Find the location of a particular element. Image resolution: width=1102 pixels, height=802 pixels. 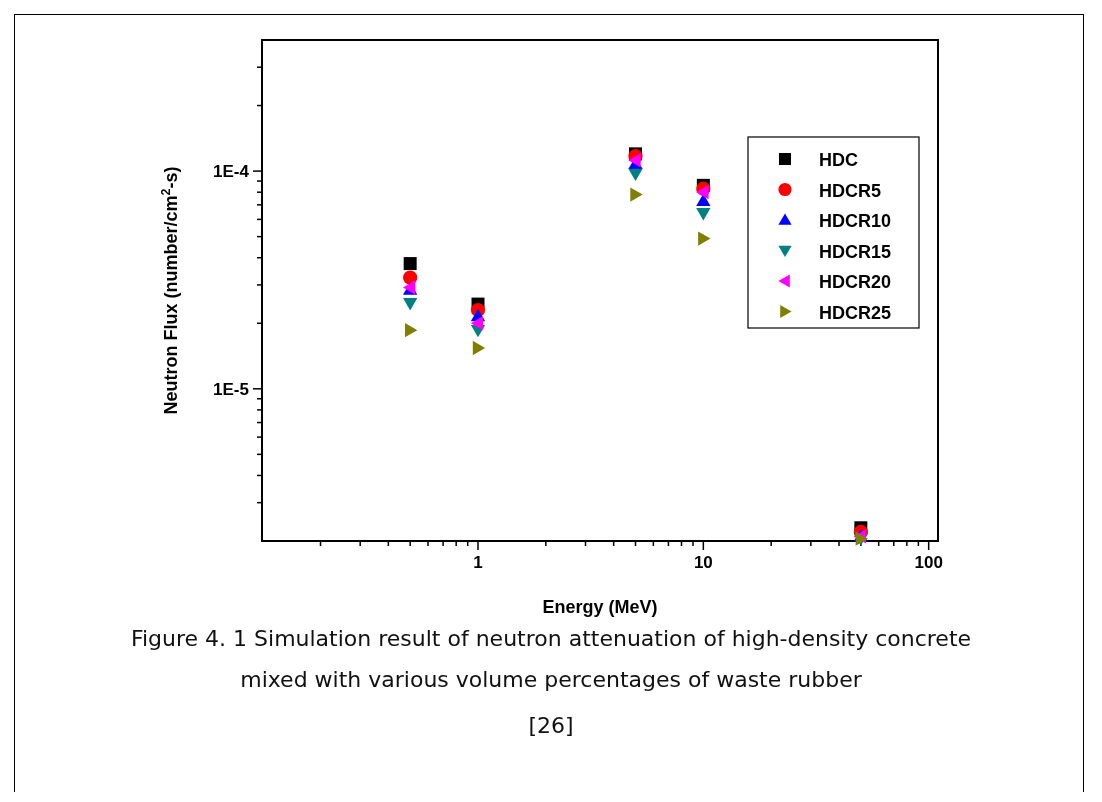

x-tick-label: 100 is located at coordinates (928, 562).